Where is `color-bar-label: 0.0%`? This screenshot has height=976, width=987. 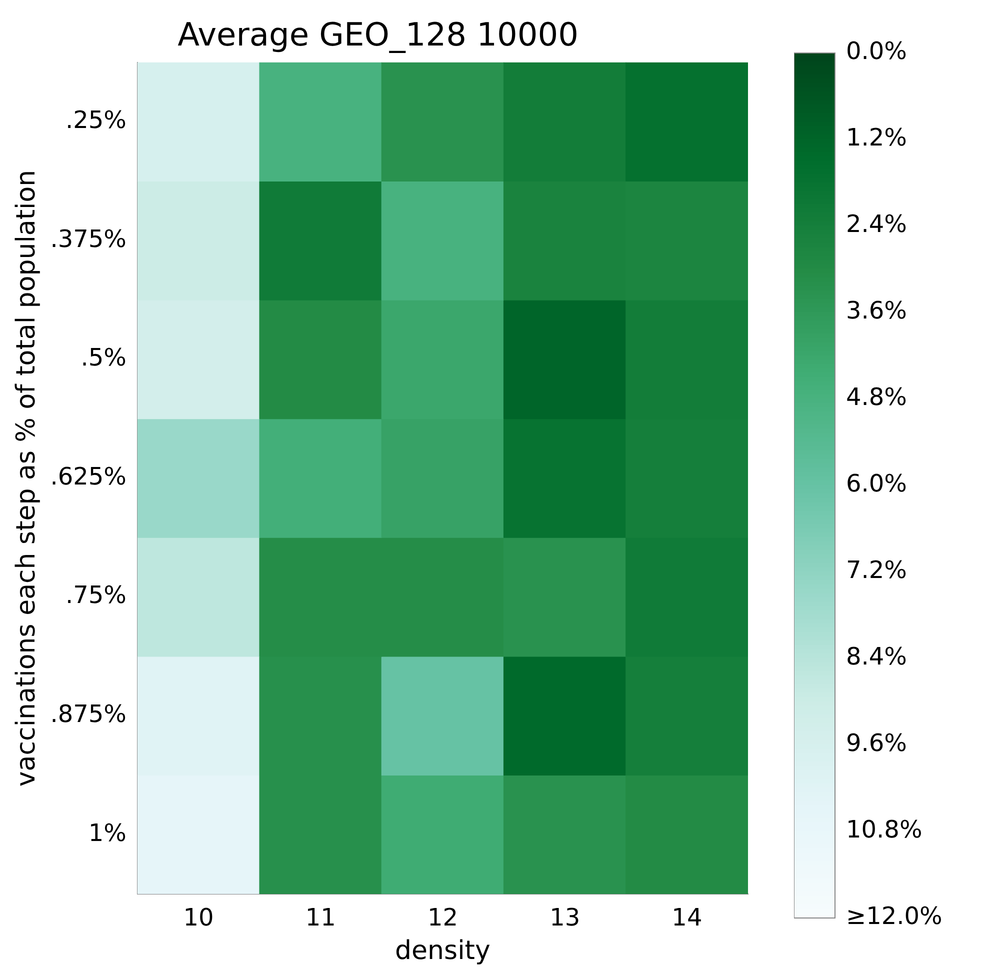 color-bar-label: 0.0% is located at coordinates (876, 51).